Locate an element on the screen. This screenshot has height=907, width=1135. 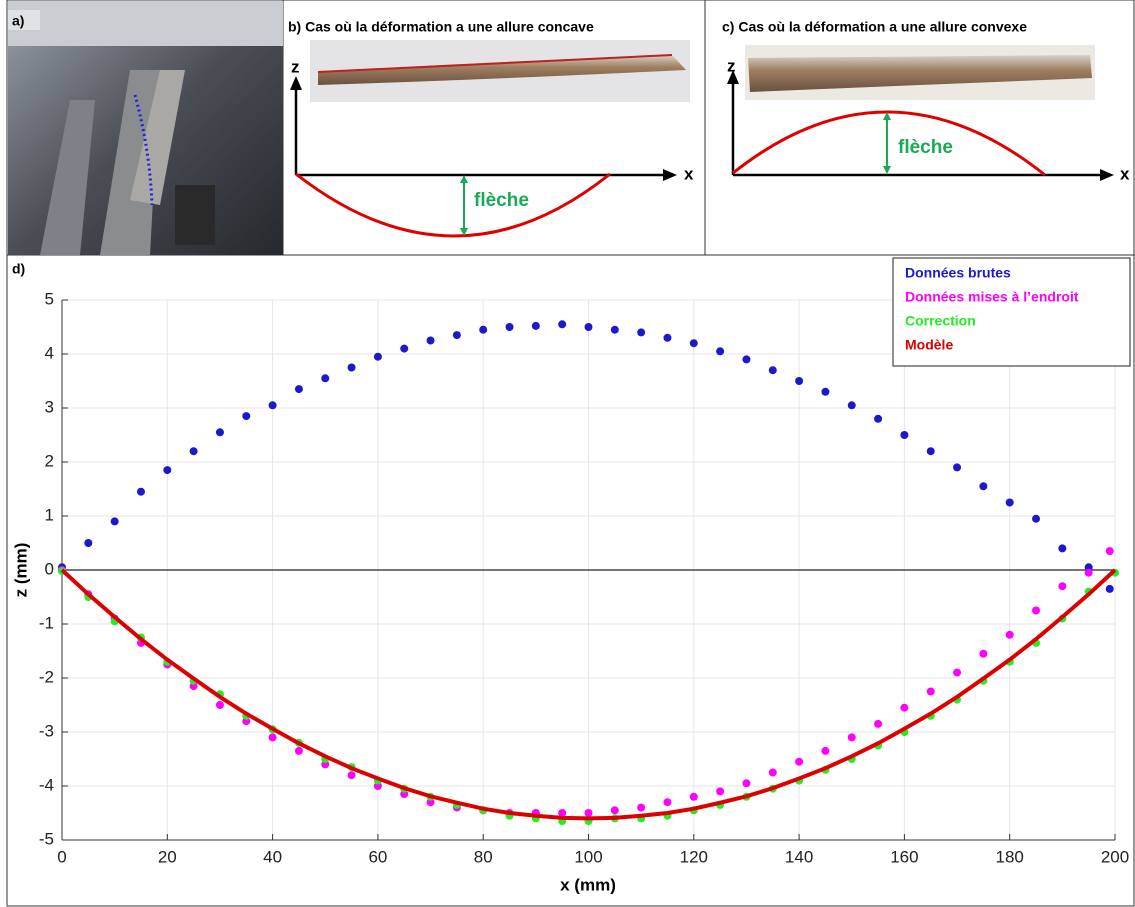
y-tick-label: 4 is located at coordinates (49, 352).